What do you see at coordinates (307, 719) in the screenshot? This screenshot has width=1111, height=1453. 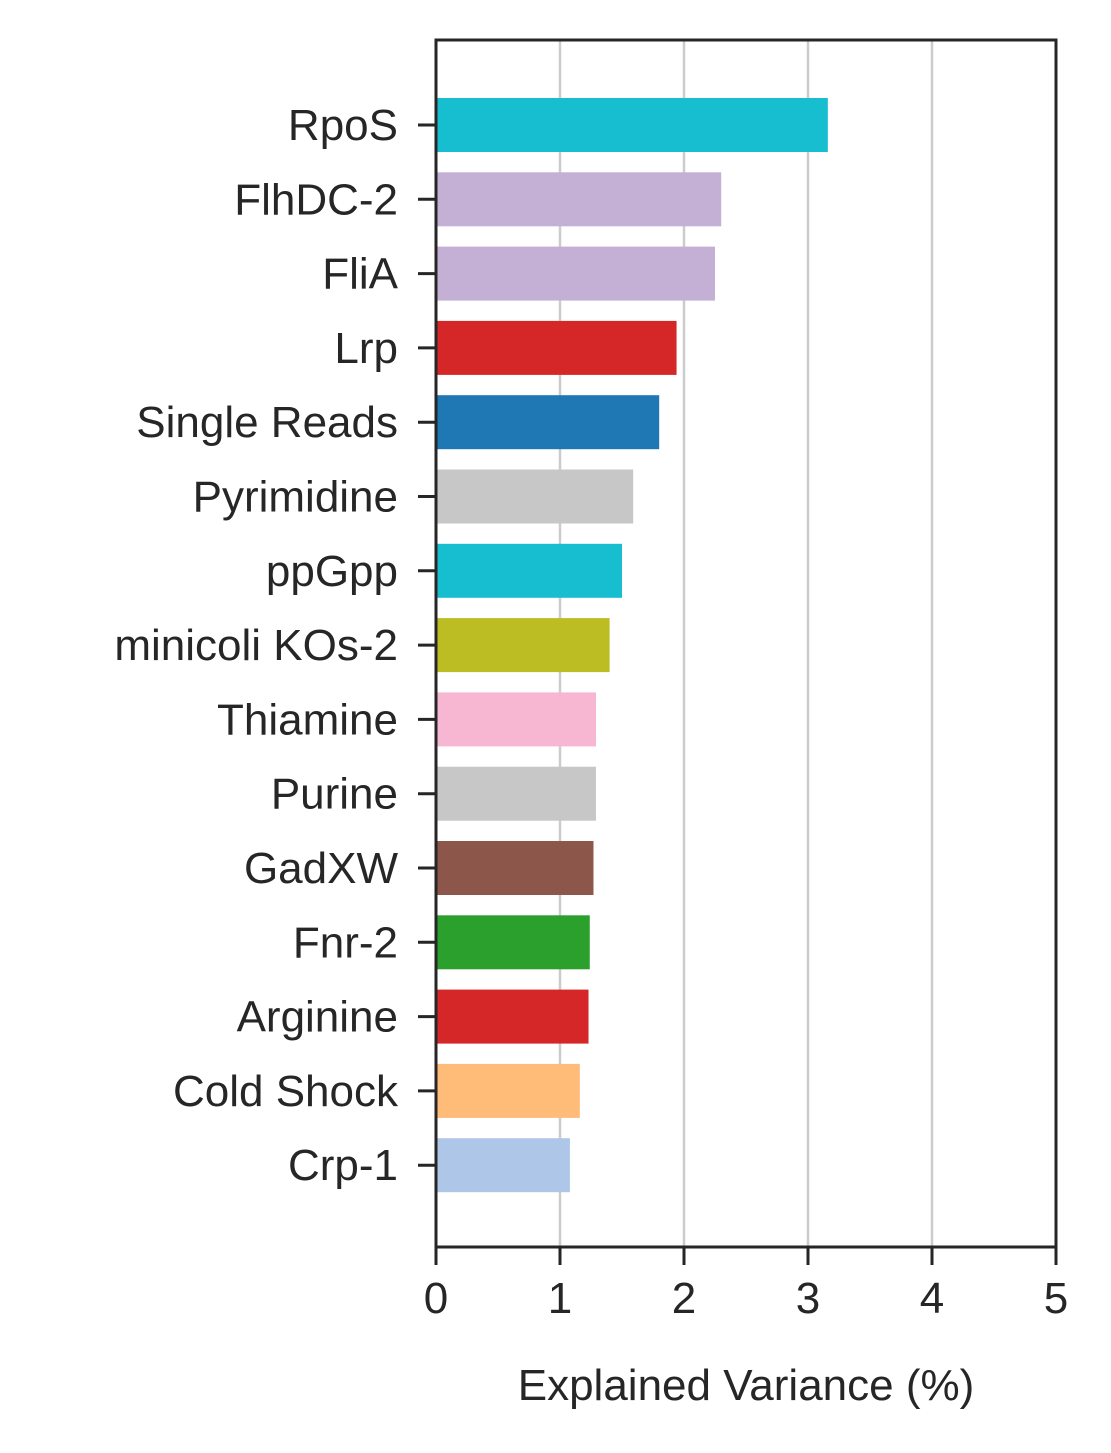 I see `y-tick-label: Thiamine` at bounding box center [307, 719].